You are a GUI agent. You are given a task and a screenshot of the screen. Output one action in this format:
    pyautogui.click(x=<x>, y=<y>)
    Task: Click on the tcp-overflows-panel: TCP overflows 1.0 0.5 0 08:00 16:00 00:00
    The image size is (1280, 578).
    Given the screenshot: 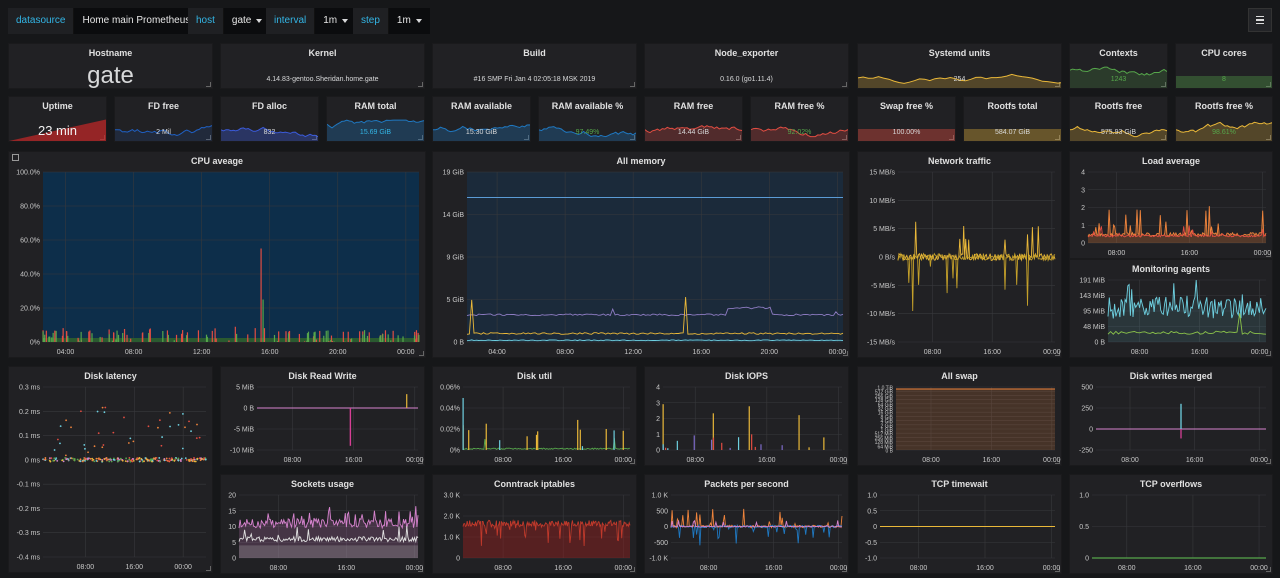 What is the action you would take?
    pyautogui.click(x=1171, y=524)
    